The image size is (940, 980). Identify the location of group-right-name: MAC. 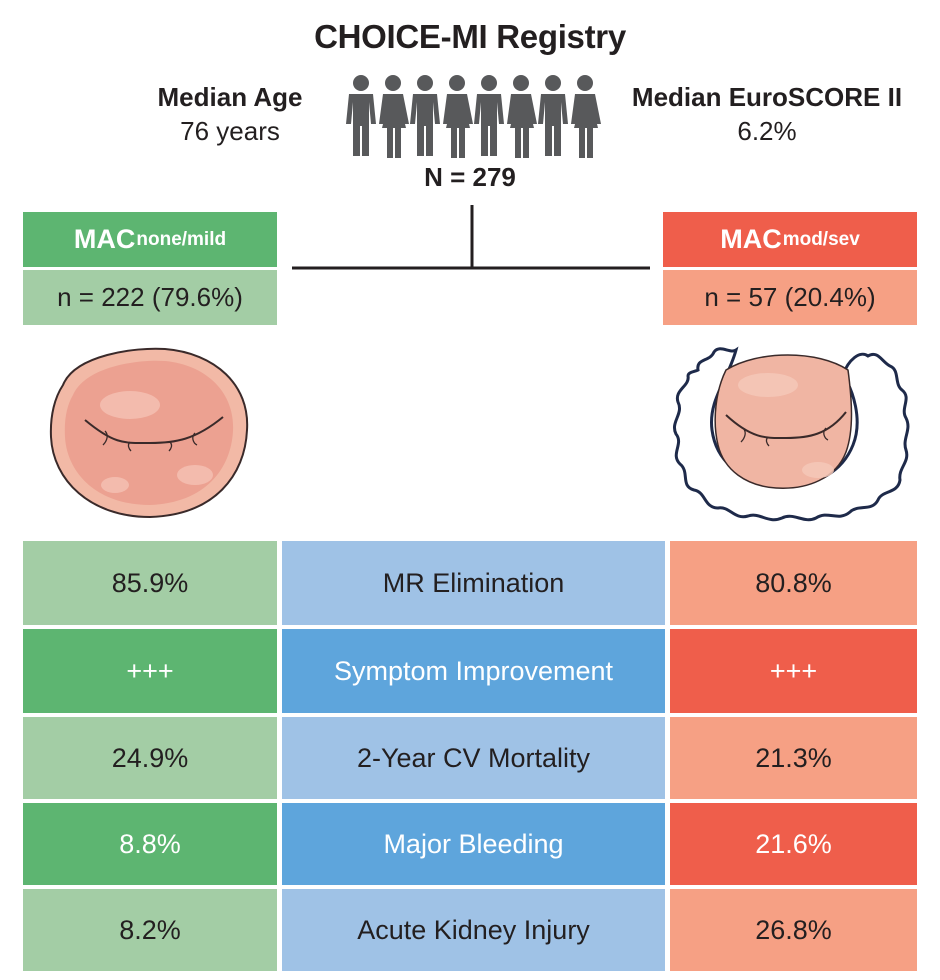
(751, 239).